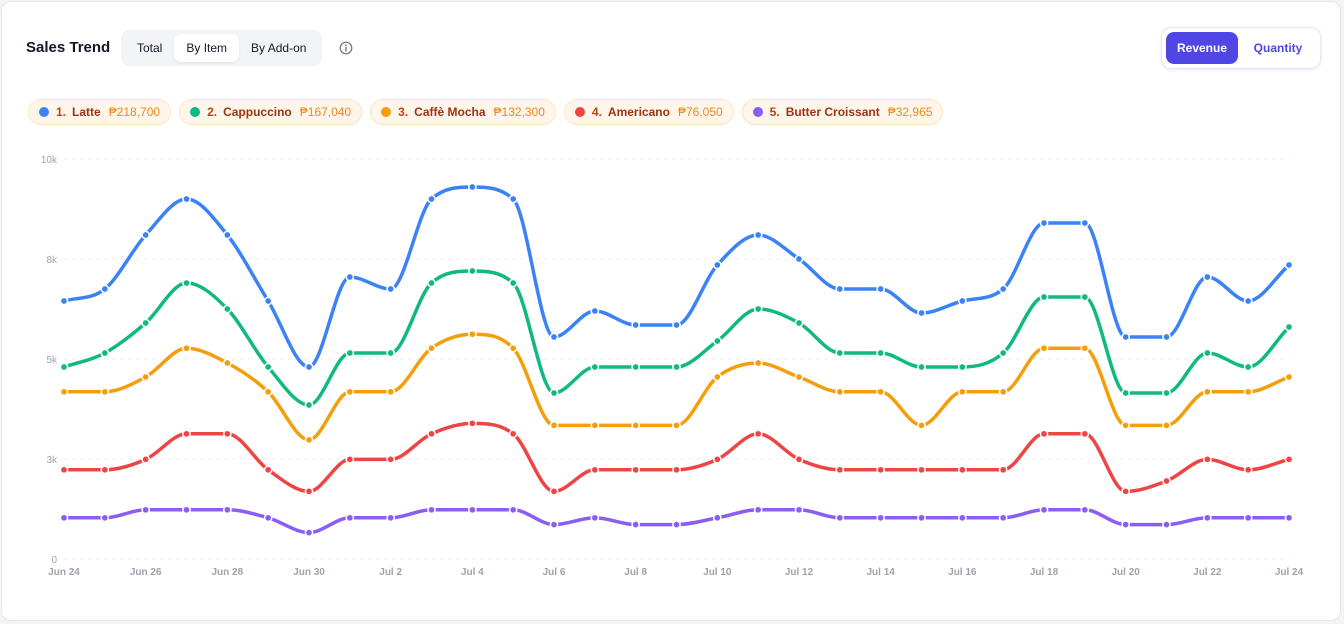  I want to click on legend-name: Latte, so click(86, 112).